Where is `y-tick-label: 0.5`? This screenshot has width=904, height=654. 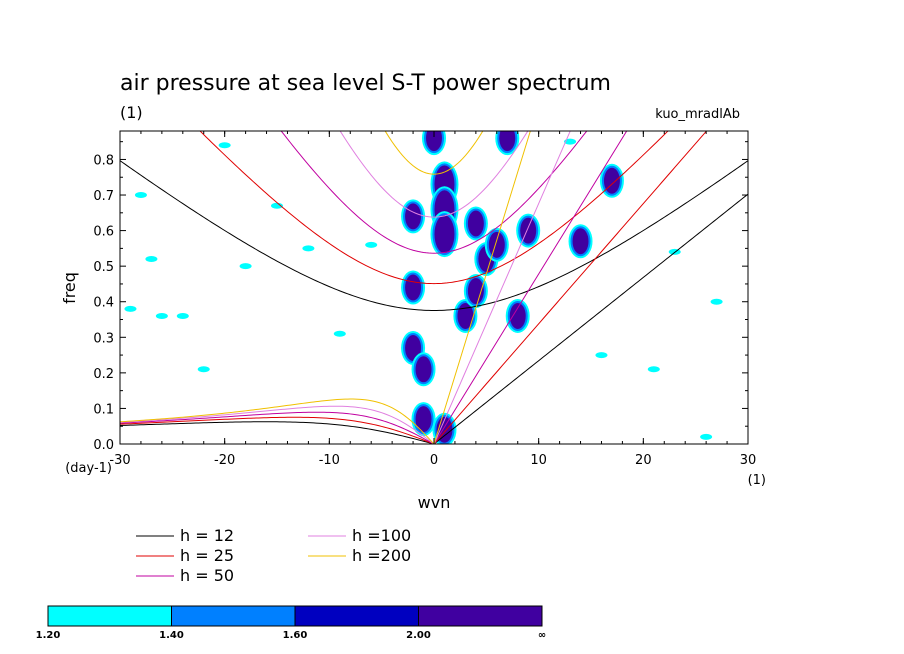
y-tick-label: 0.5 is located at coordinates (103, 267).